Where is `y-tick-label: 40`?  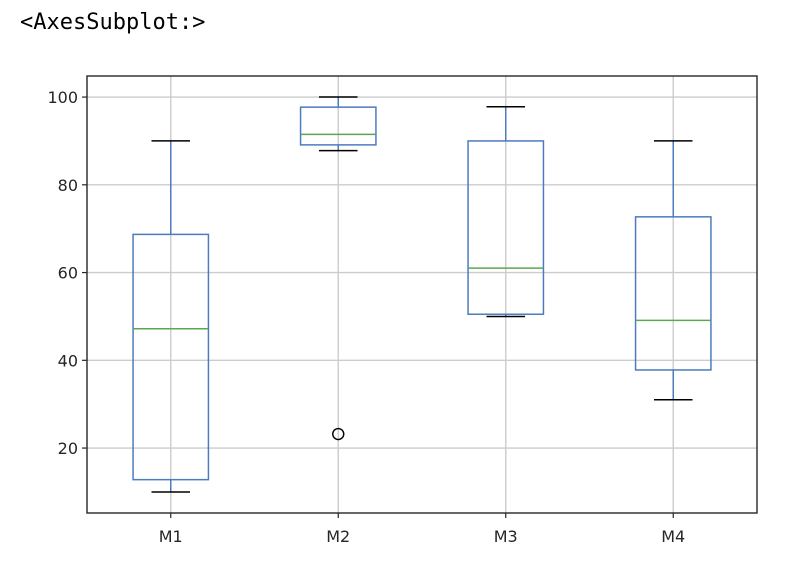
y-tick-label: 40 is located at coordinates (68, 360).